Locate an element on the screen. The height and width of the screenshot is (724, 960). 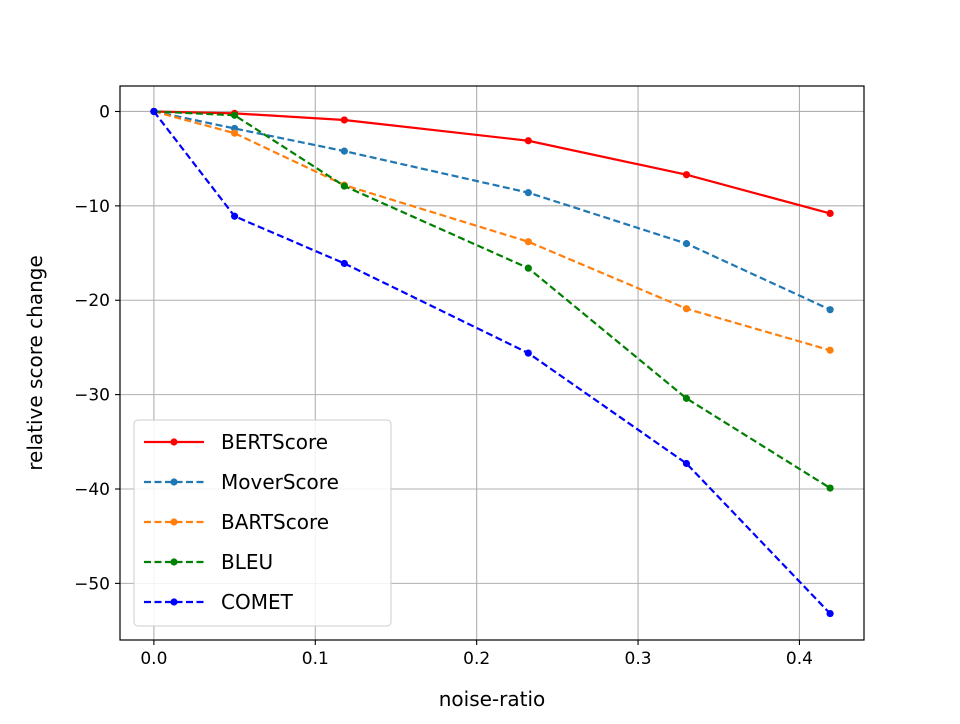
y-tick-label: −50 is located at coordinates (92, 584).